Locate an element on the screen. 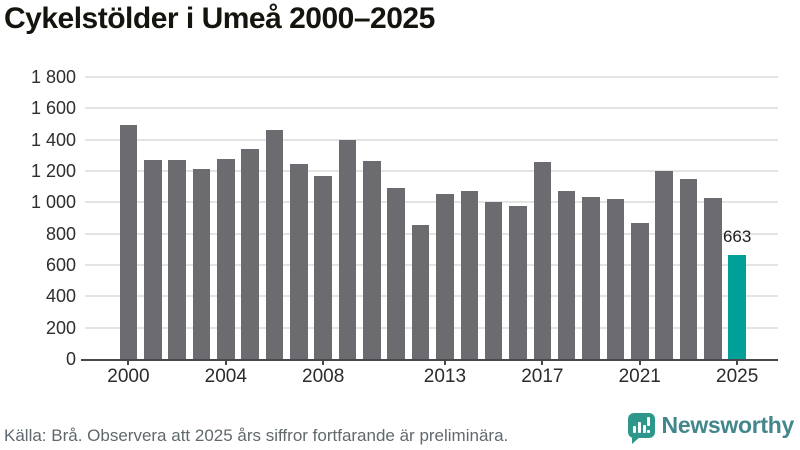 The width and height of the screenshot is (800, 450). x-tick-label-2025: 2025 is located at coordinates (737, 376).